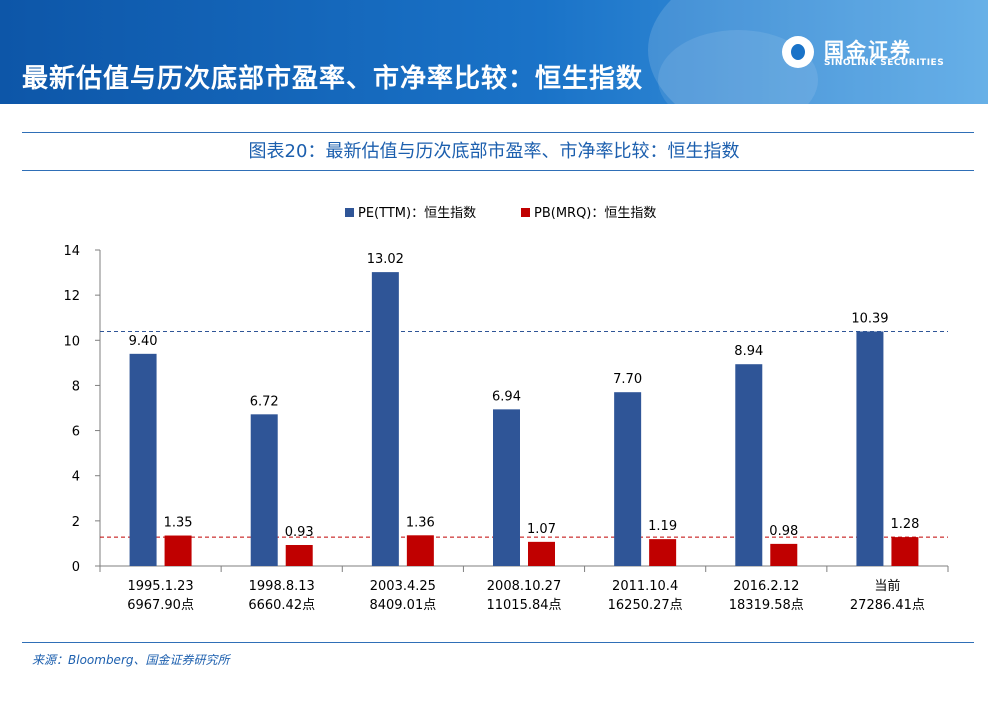  I want to click on pb-value-label-3: 1.07, so click(541, 529).